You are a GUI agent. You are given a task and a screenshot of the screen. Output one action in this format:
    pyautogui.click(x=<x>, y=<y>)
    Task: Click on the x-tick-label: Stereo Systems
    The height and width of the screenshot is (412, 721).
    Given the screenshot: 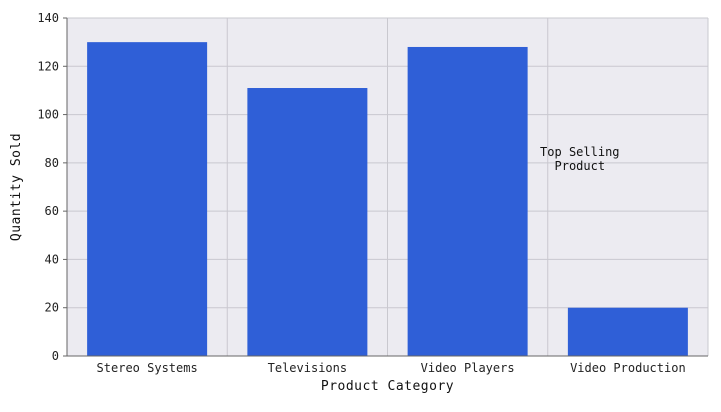 What is the action you would take?
    pyautogui.click(x=147, y=368)
    